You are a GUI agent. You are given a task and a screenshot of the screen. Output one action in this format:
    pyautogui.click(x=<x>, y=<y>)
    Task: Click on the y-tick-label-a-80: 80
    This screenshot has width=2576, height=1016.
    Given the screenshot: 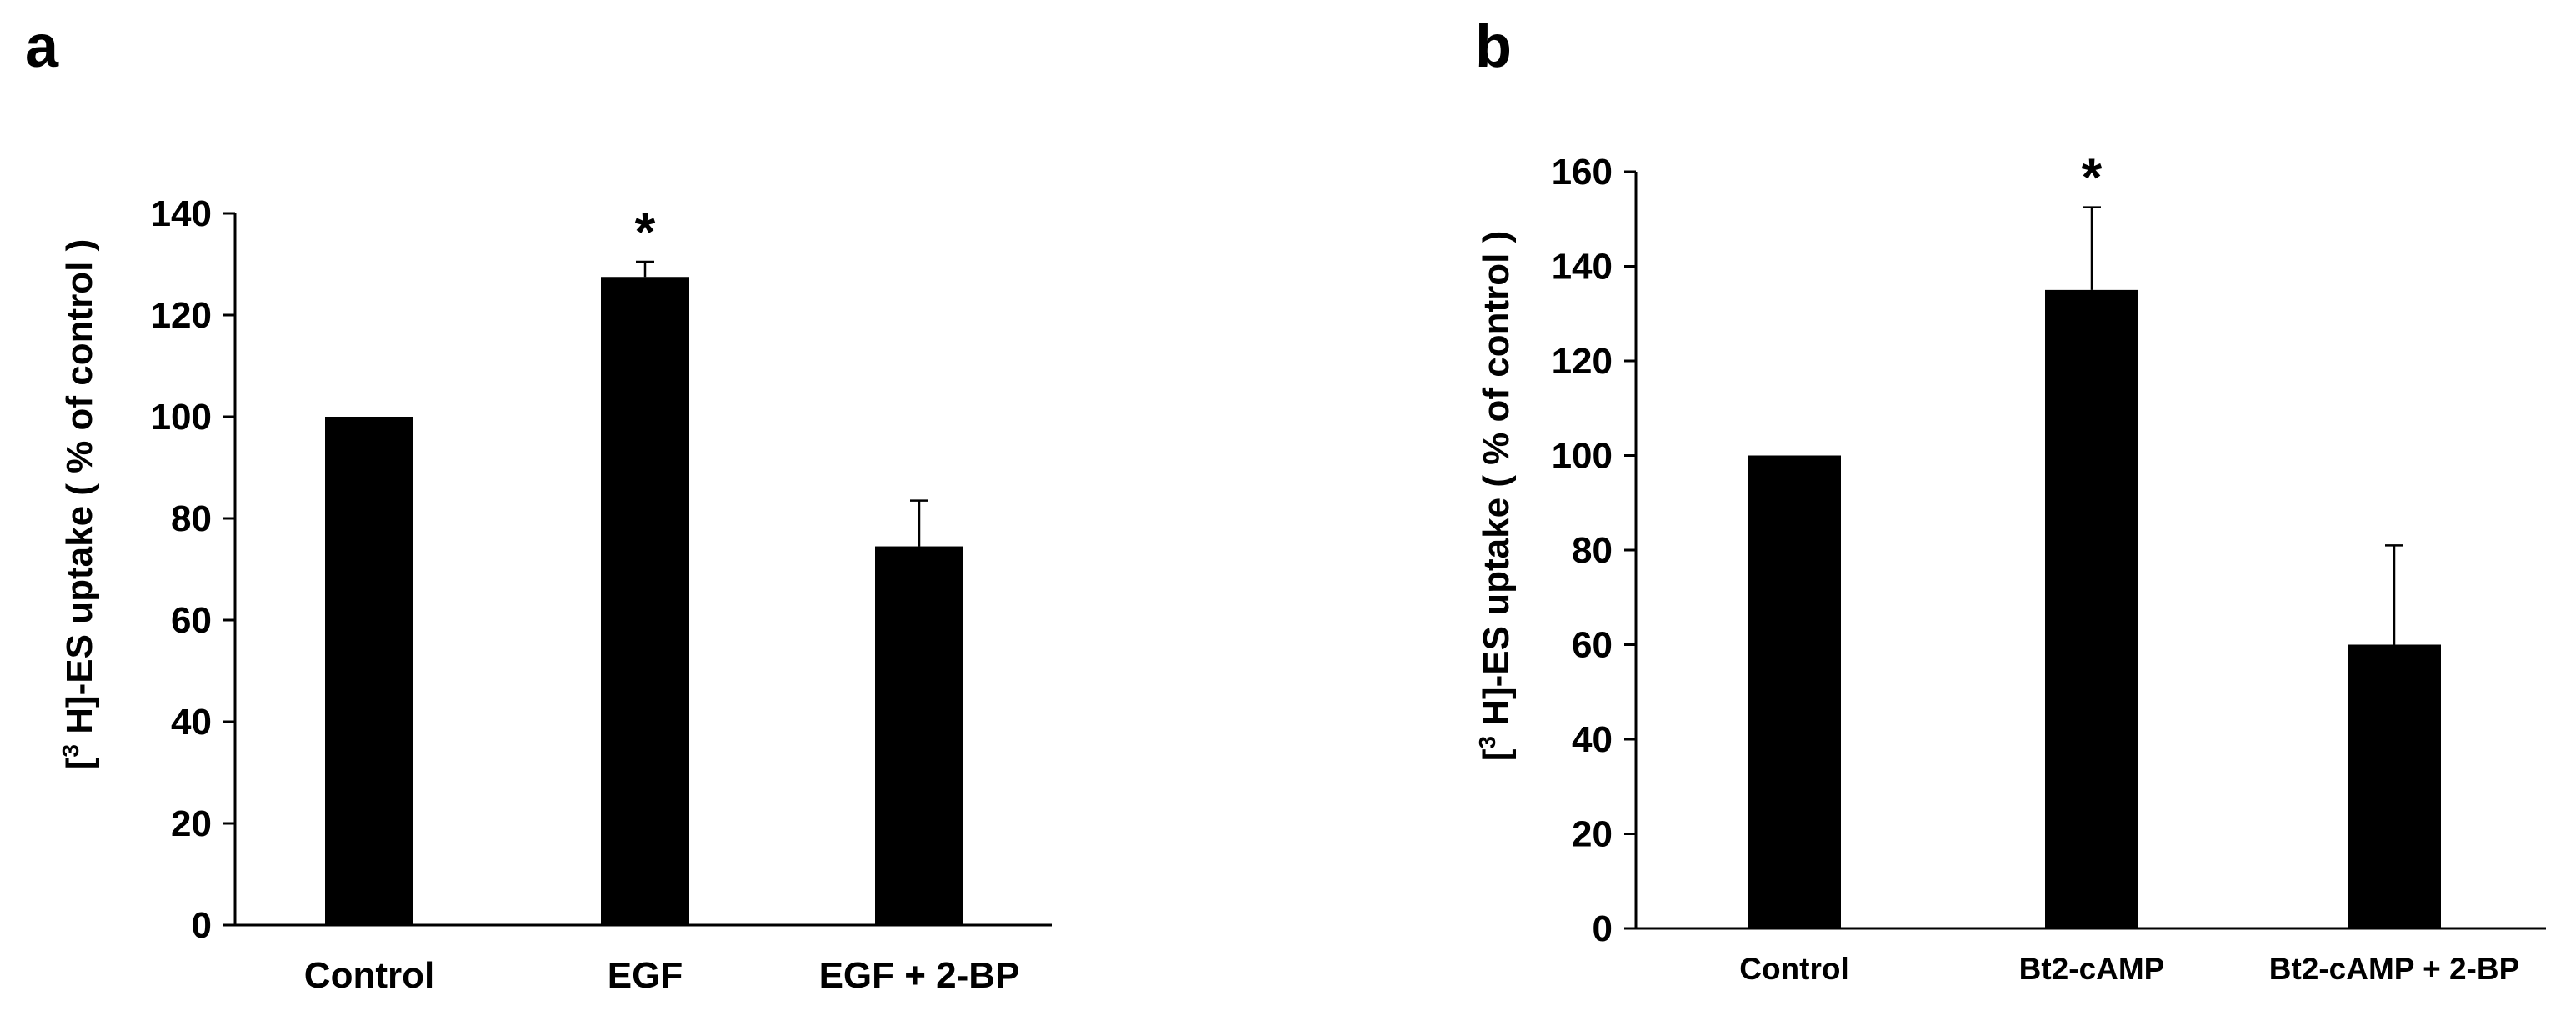 What is the action you would take?
    pyautogui.click(x=192, y=518)
    